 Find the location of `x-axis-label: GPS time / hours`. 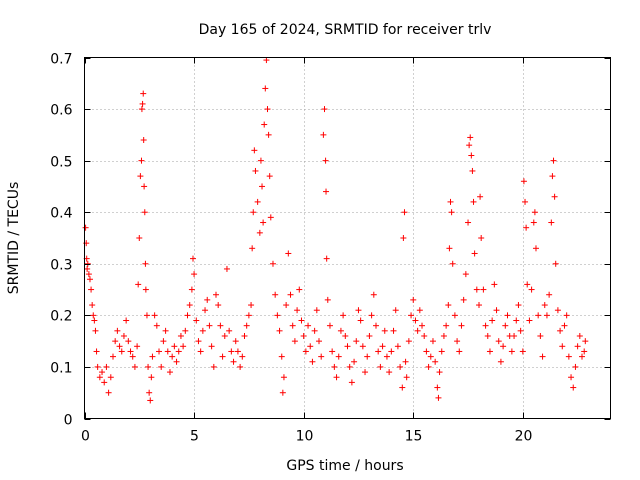

x-axis-label: GPS time / hours is located at coordinates (344, 466).